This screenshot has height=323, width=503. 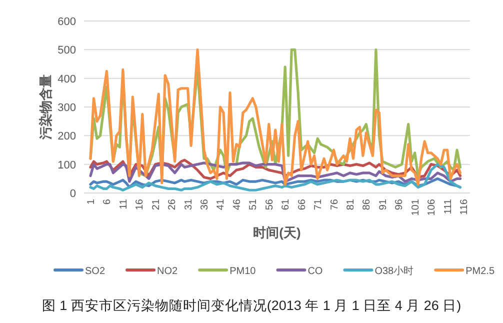 I want to click on x-tick-label: 11, so click(x=124, y=204).